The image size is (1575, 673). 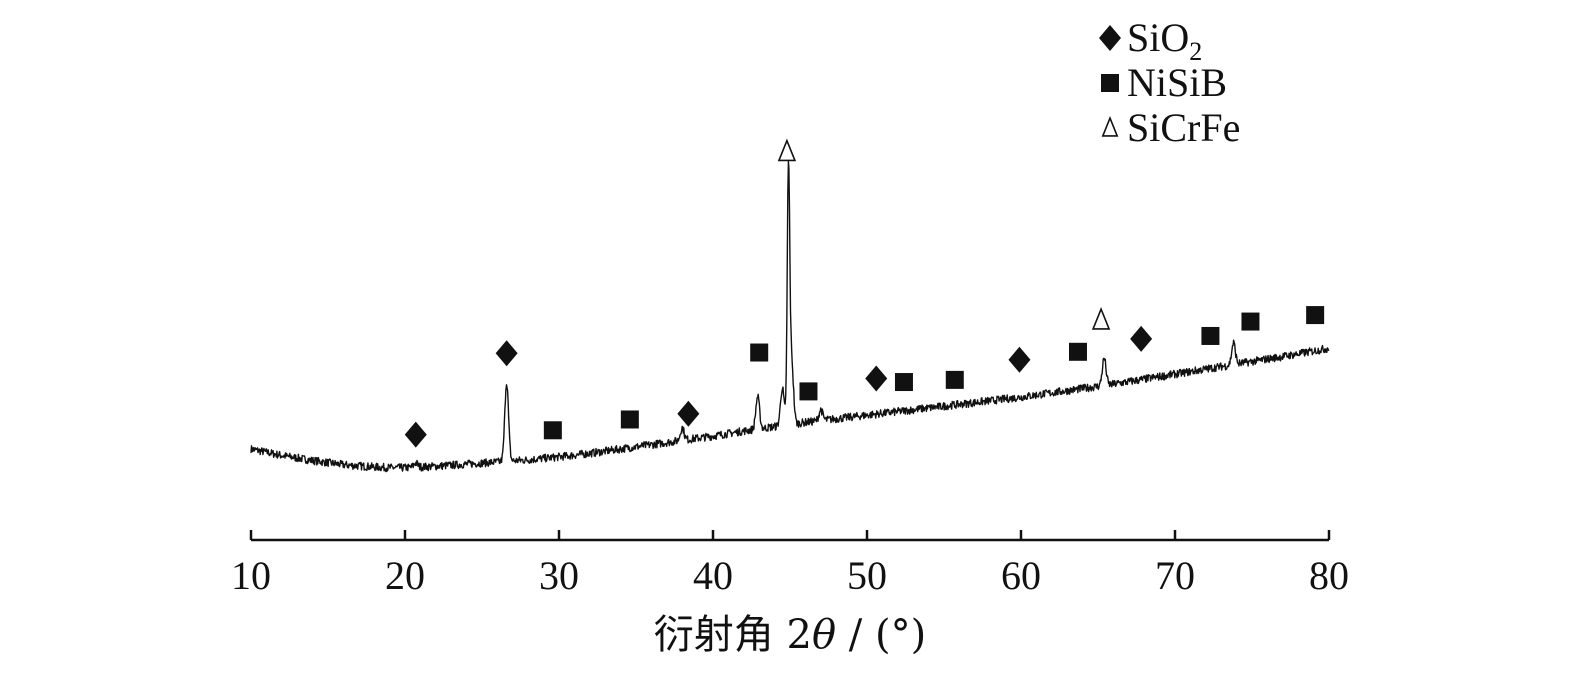 What do you see at coordinates (1177, 82) in the screenshot?
I see `legend-label-1: NiSiB` at bounding box center [1177, 82].